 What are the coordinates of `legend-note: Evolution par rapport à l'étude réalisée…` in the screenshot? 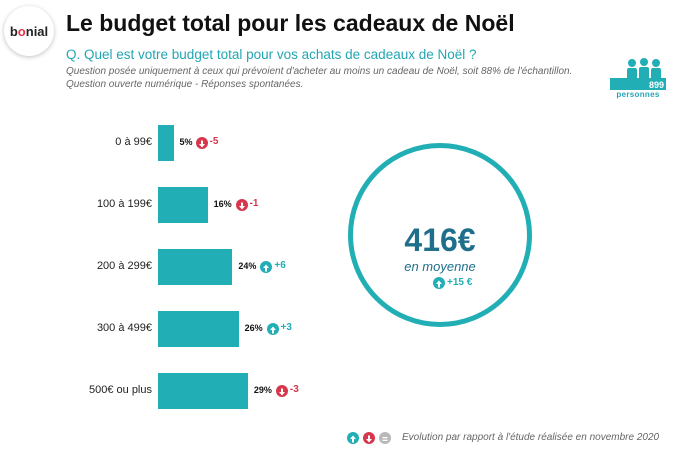 It's located at (531, 437).